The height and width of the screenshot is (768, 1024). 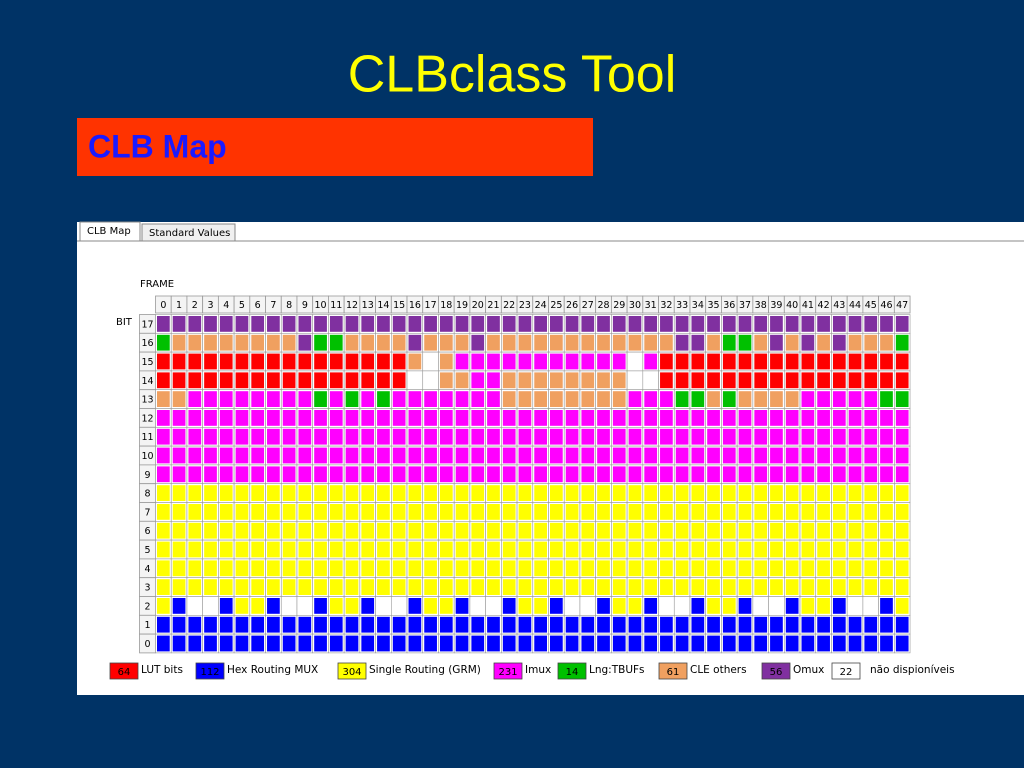 I want to click on frame-number: 7, so click(x=273, y=305).